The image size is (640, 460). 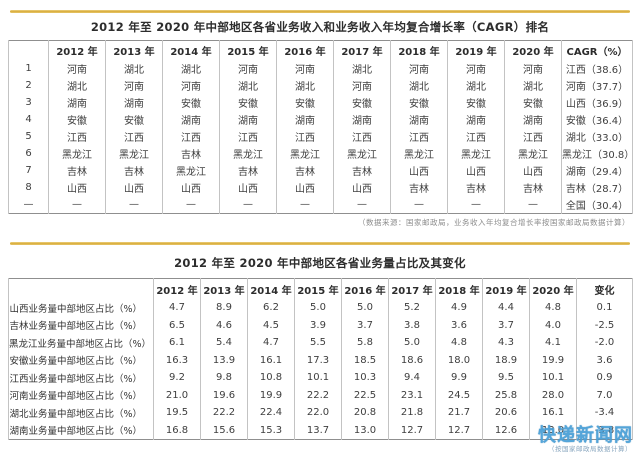 I want to click on table-cell: 4.3, so click(x=506, y=343).